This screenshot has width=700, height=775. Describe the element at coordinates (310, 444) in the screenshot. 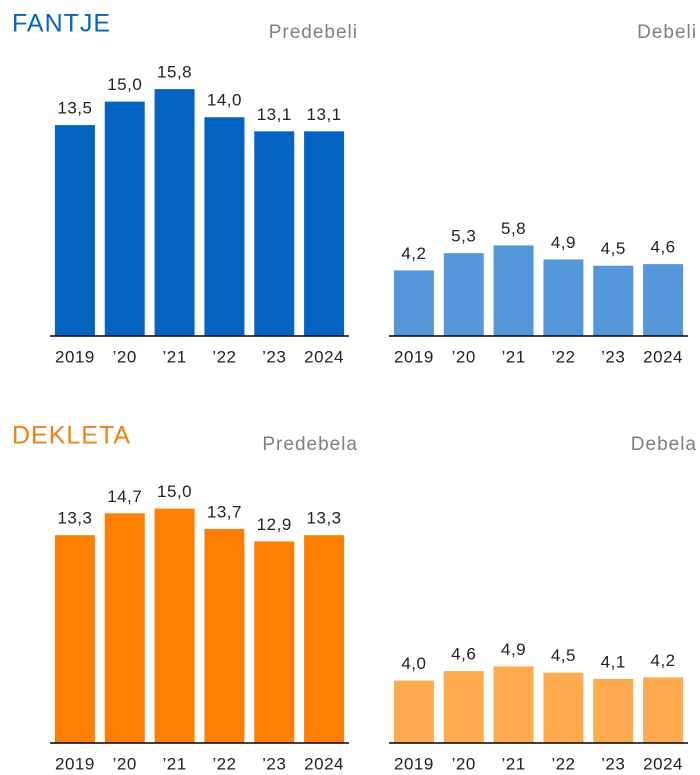

I see `panel-title: Predebela` at that location.